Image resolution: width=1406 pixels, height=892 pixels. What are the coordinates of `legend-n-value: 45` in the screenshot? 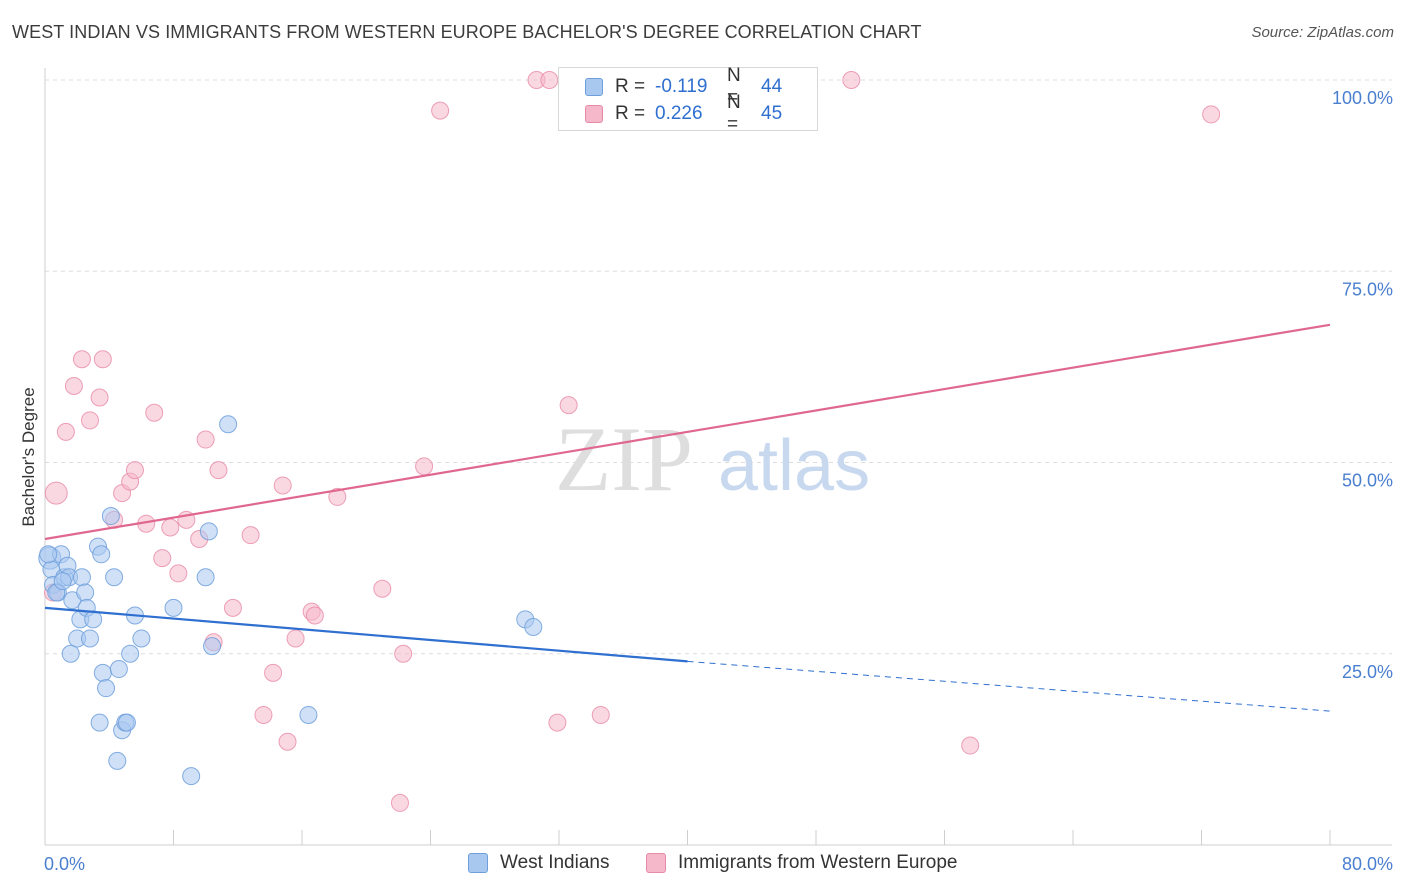 It's located at (772, 113).